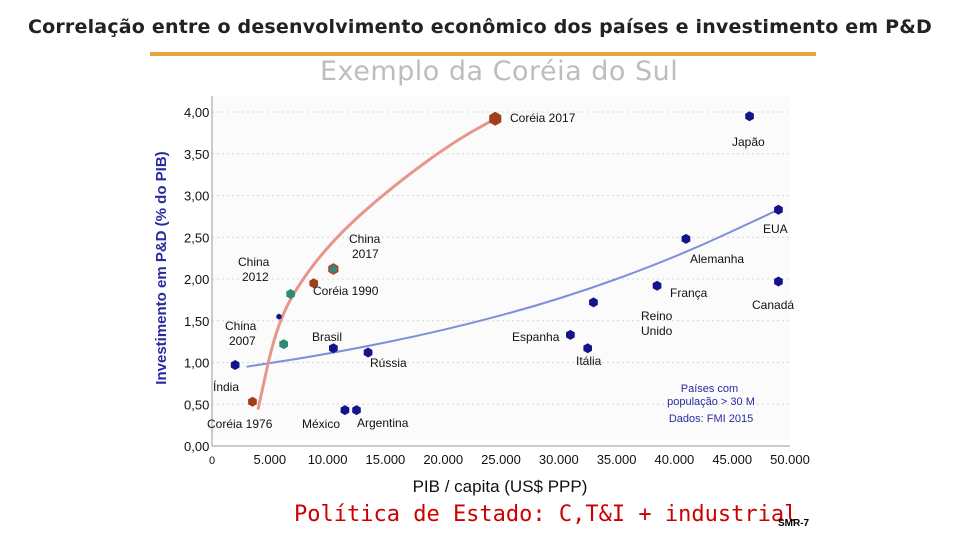 This screenshot has width=960, height=540. Describe the element at coordinates (196, 154) in the screenshot. I see `y-tick-label: 3,50` at that location.